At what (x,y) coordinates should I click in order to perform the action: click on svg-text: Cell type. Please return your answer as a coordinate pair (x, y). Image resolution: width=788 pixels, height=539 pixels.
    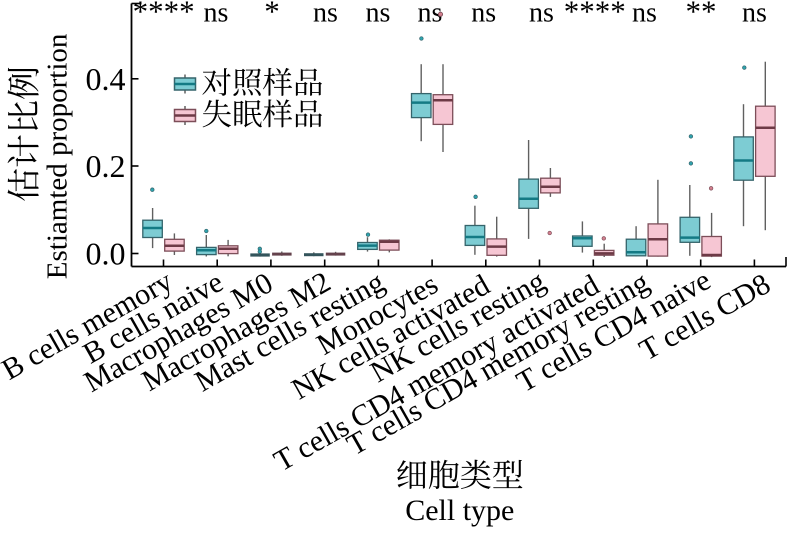
    Looking at the image, I should click on (459, 510).